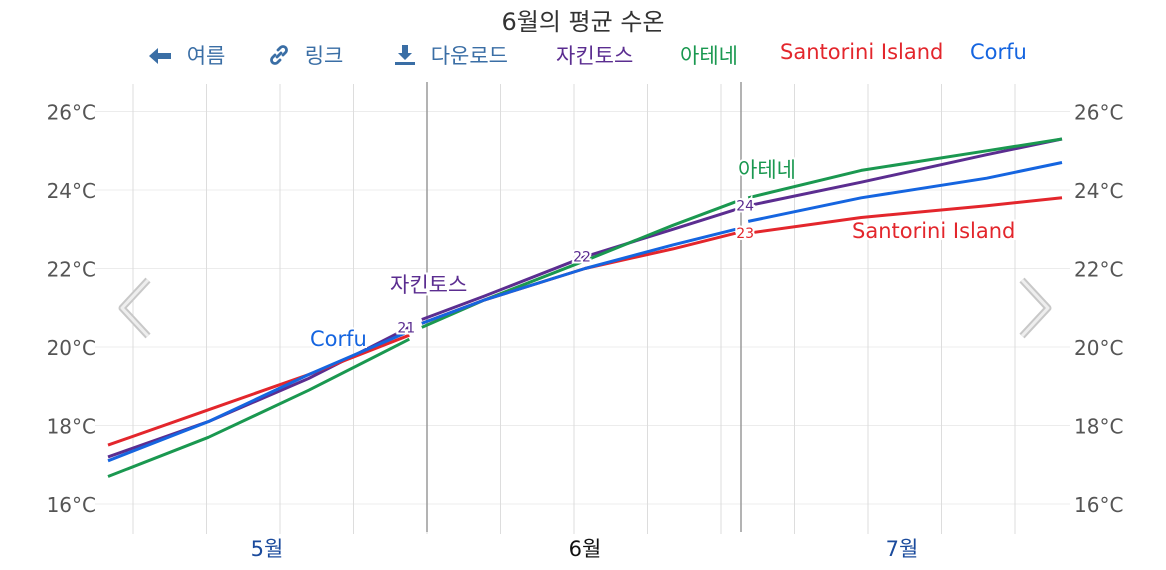 This screenshot has width=1166, height=570. What do you see at coordinates (933, 231) in the screenshot?
I see `series-label-2: Santorini Island` at bounding box center [933, 231].